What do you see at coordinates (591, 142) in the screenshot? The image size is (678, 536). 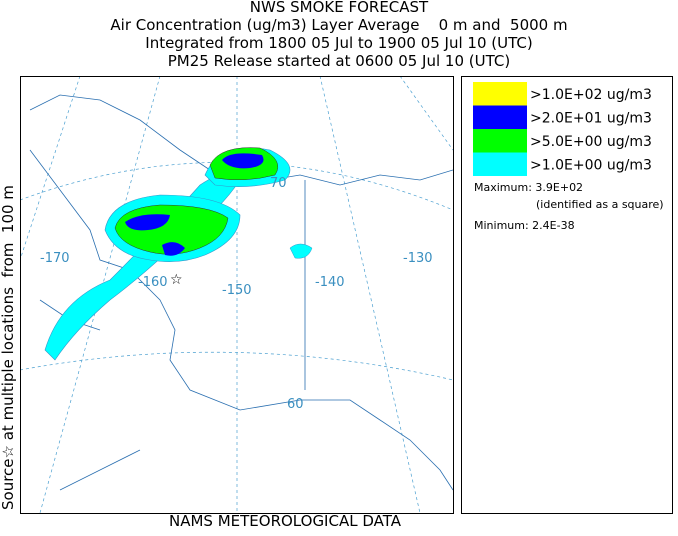 I see `legend-label: >5.0E+00 ug/m3` at bounding box center [591, 142].